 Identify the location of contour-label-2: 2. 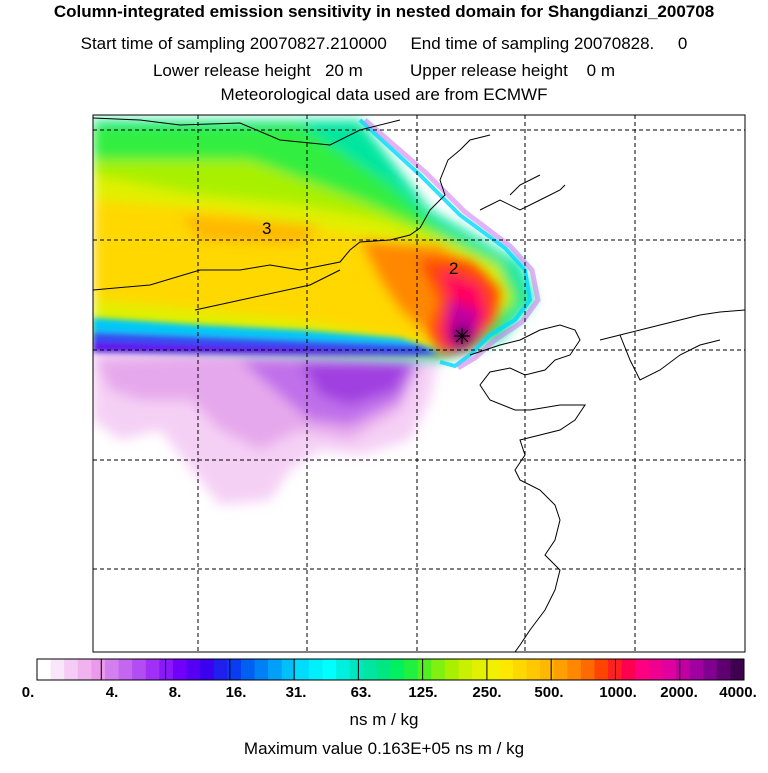
(454, 268).